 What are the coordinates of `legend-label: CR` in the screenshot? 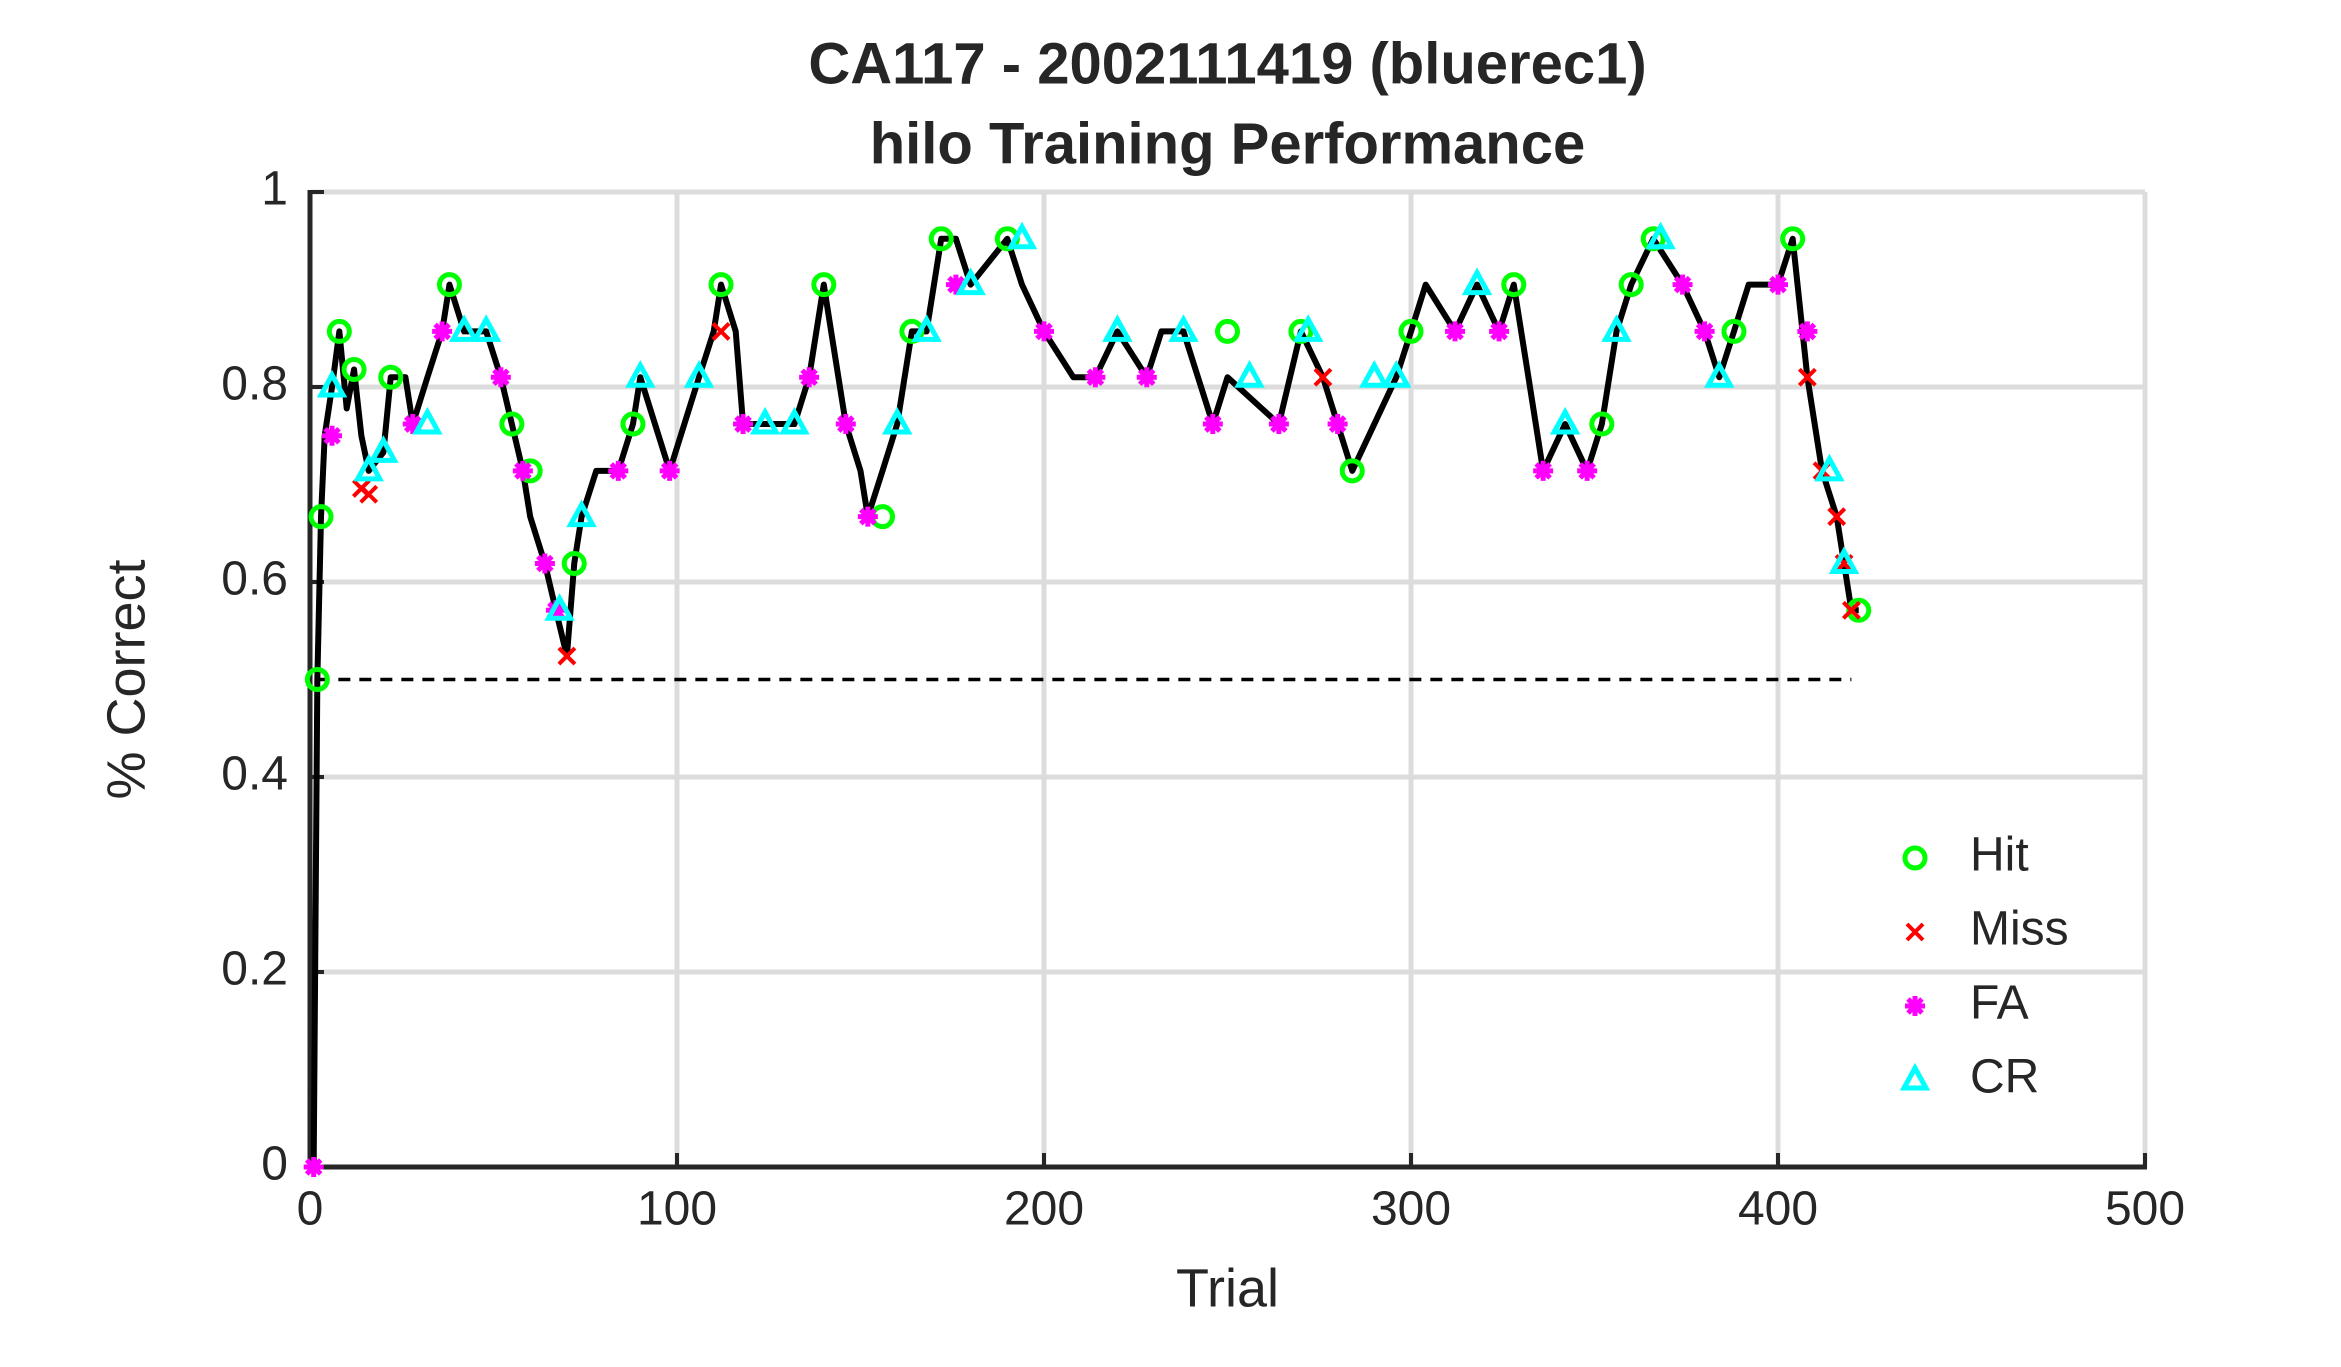 It's located at (2004, 1077).